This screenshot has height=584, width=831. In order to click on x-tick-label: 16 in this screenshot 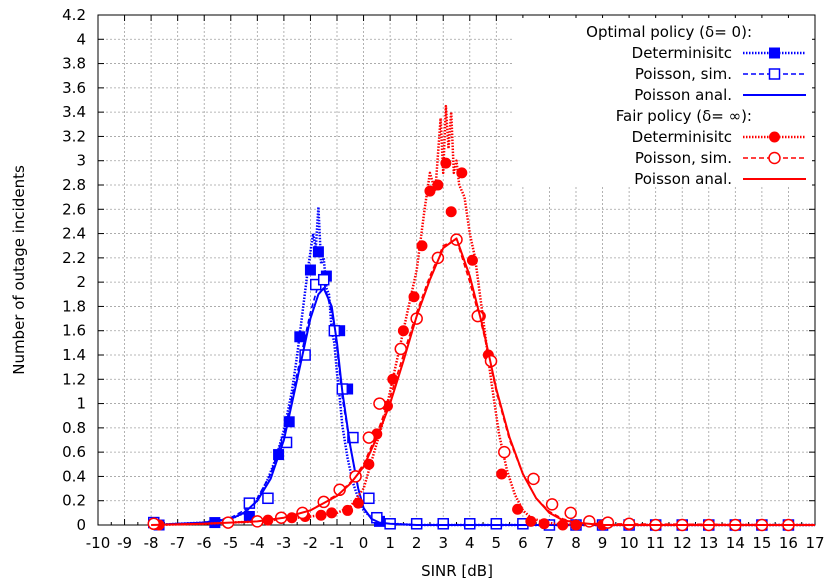, I will do `click(788, 543)`.